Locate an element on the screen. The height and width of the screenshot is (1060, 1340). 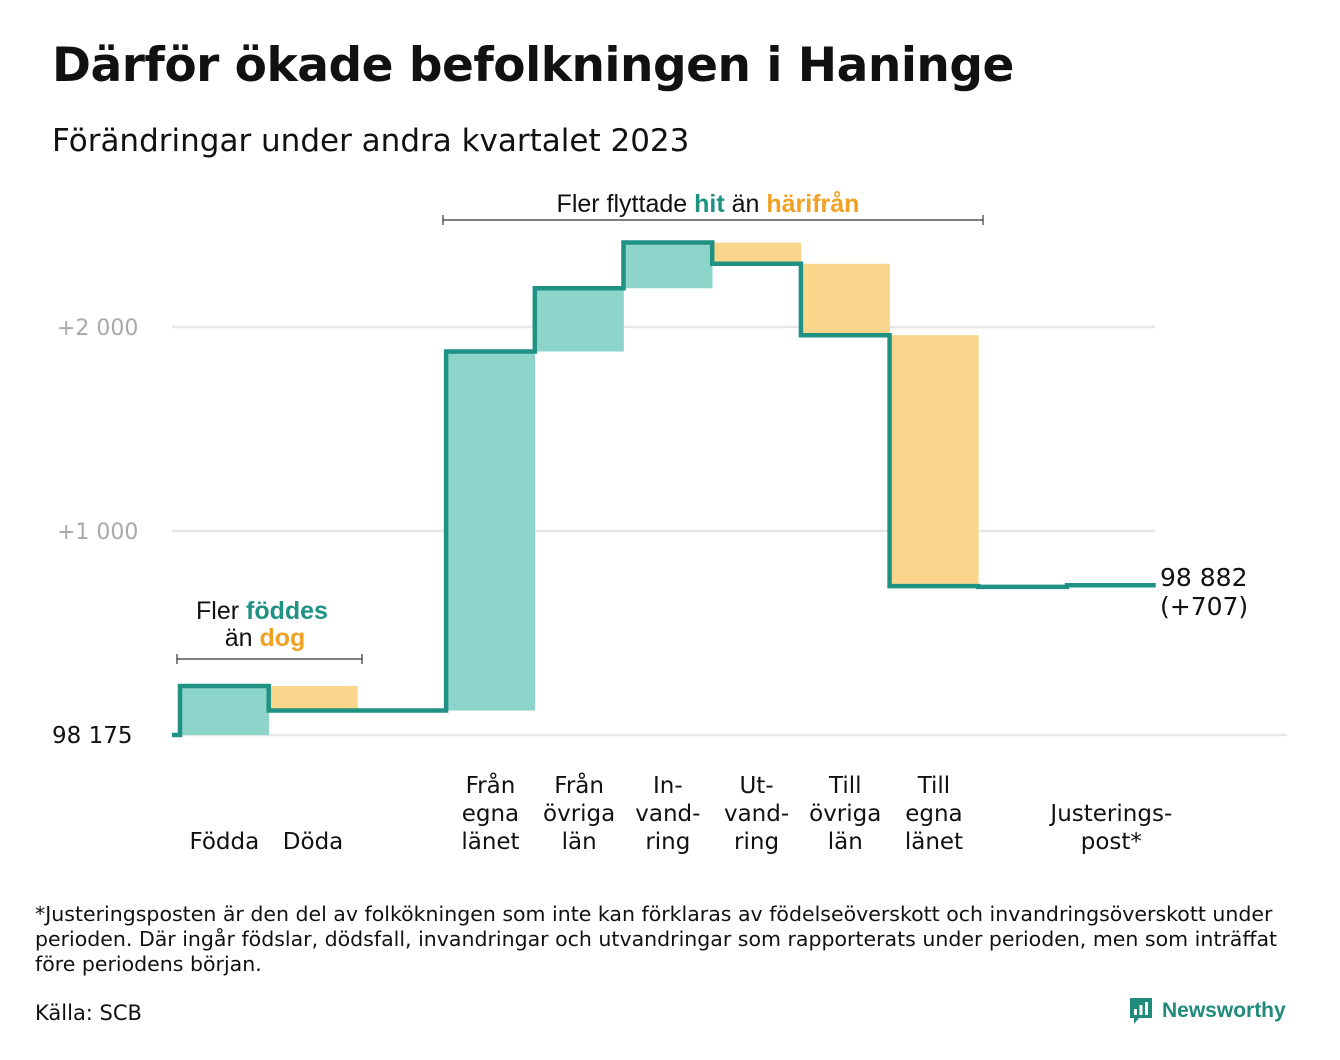
y-tick-labels: +2 000 +1 000 98 175 is located at coordinates (95, 532).